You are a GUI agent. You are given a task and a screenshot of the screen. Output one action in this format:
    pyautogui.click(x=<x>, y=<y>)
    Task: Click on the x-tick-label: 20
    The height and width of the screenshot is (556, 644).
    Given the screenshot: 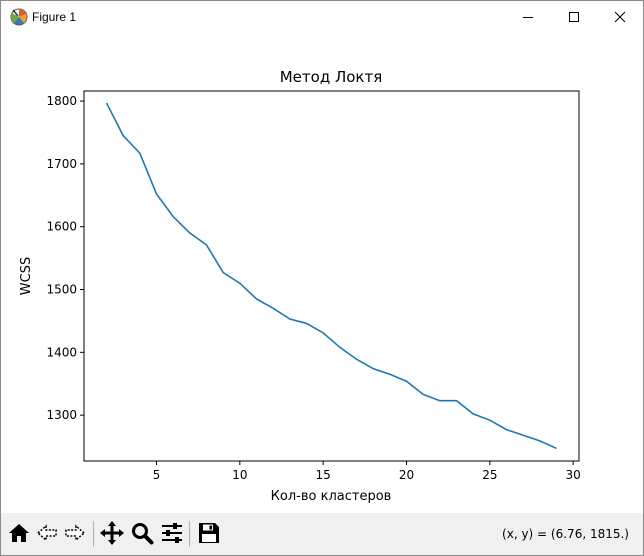 What is the action you would take?
    pyautogui.click(x=406, y=475)
    